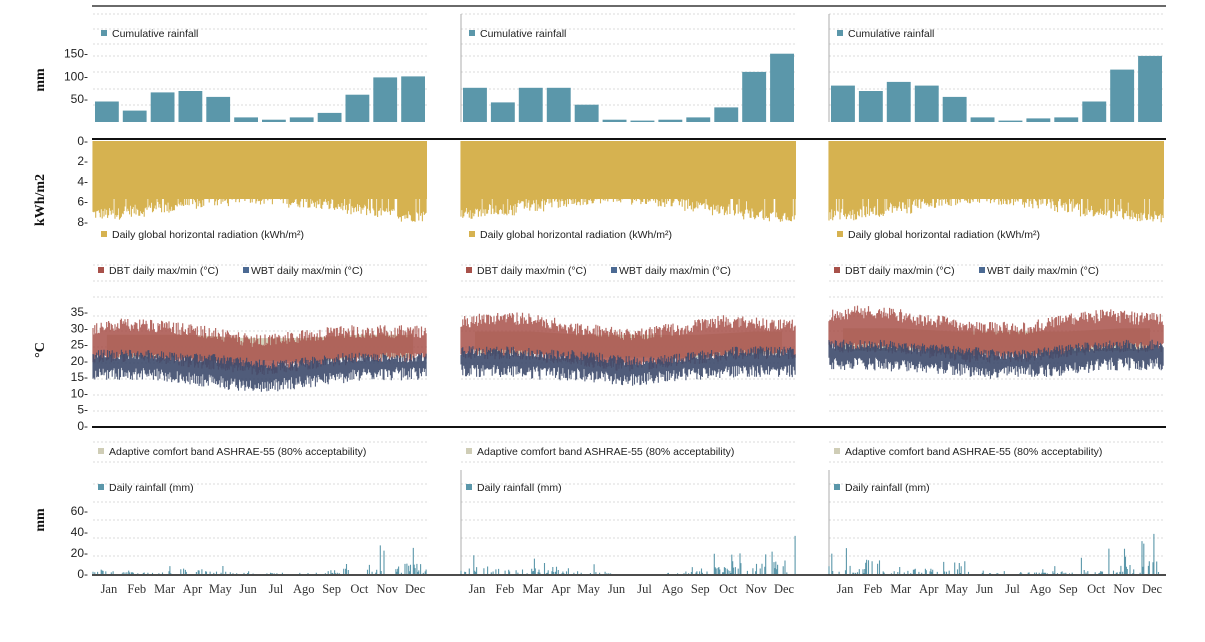 The height and width of the screenshot is (642, 1205). What do you see at coordinates (82, 574) in the screenshot?
I see `daily-rain-tick-label: 0-` at bounding box center [82, 574].